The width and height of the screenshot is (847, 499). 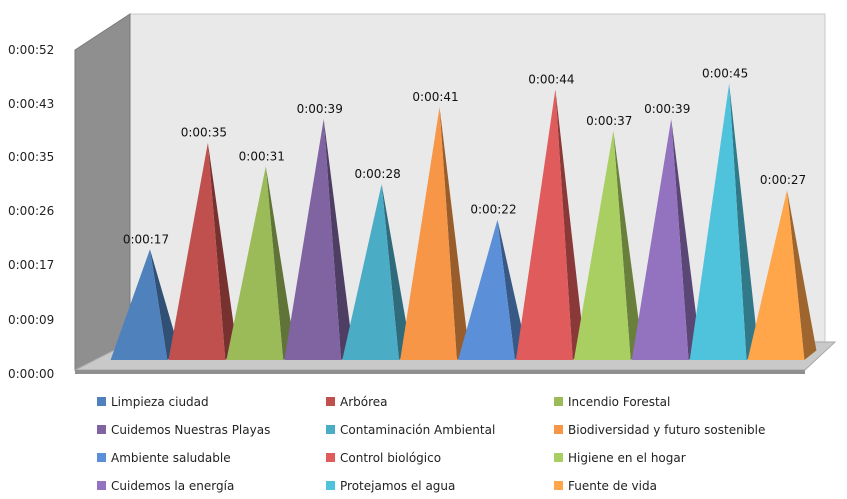 What do you see at coordinates (627, 458) in the screenshot?
I see `legend-label: Higiene en el hogar` at bounding box center [627, 458].